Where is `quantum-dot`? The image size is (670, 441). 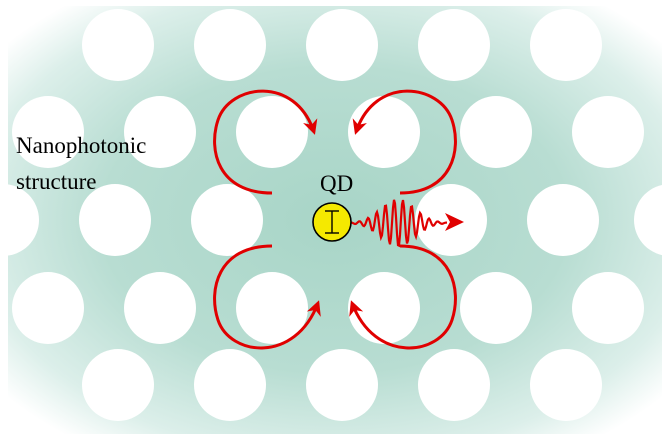
quantum-dot is located at coordinates (332, 222).